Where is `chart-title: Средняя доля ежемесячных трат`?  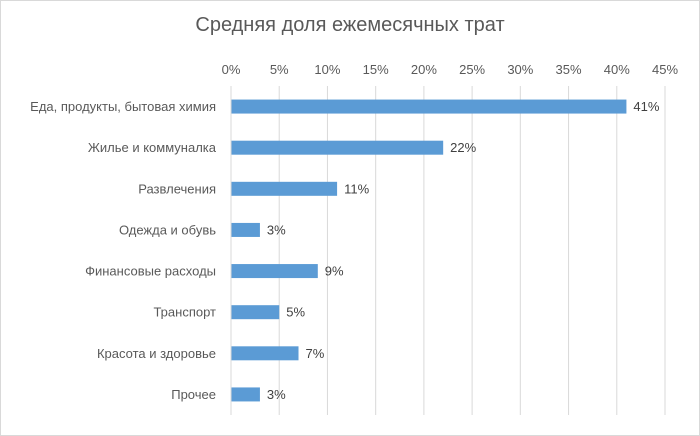
chart-title: Средняя доля ежемесячных трат is located at coordinates (350, 25).